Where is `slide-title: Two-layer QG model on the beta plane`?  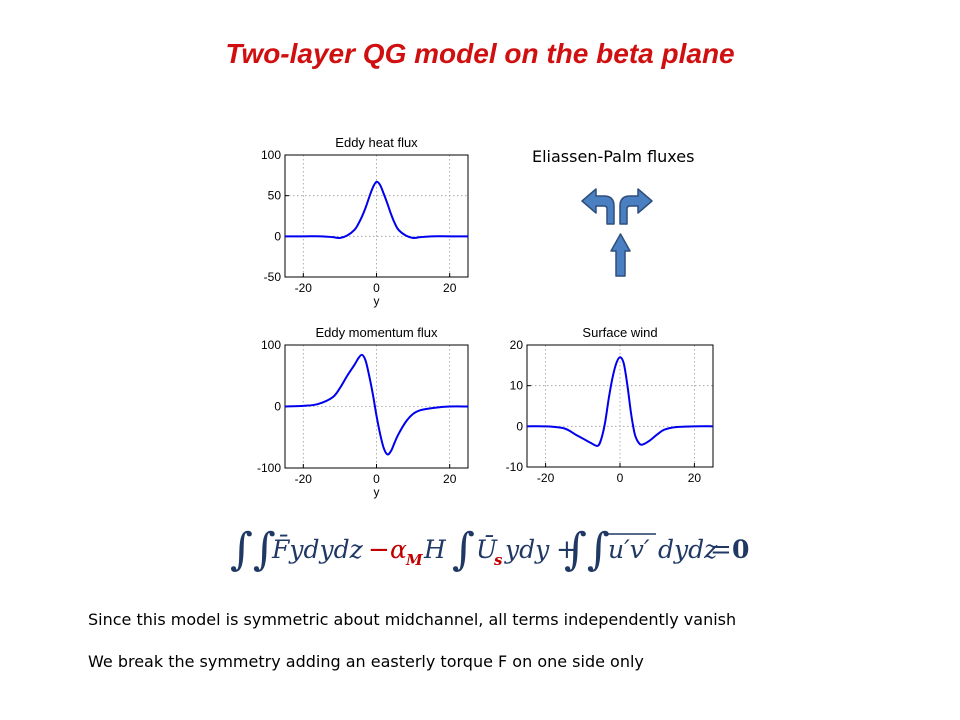
slide-title: Two-layer QG model on the beta plane is located at coordinates (480, 53).